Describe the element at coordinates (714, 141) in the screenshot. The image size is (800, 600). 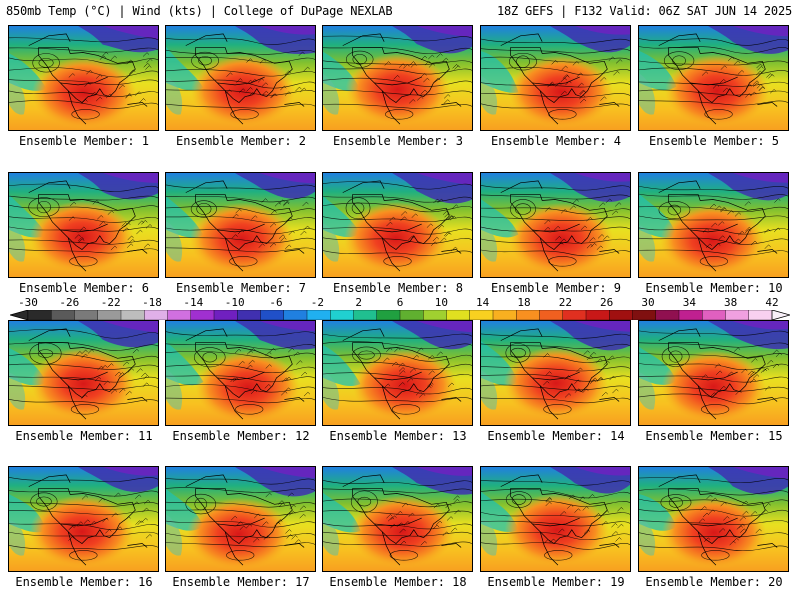
I see `ensemble-member-caption: Ensemble Member: 5` at that location.